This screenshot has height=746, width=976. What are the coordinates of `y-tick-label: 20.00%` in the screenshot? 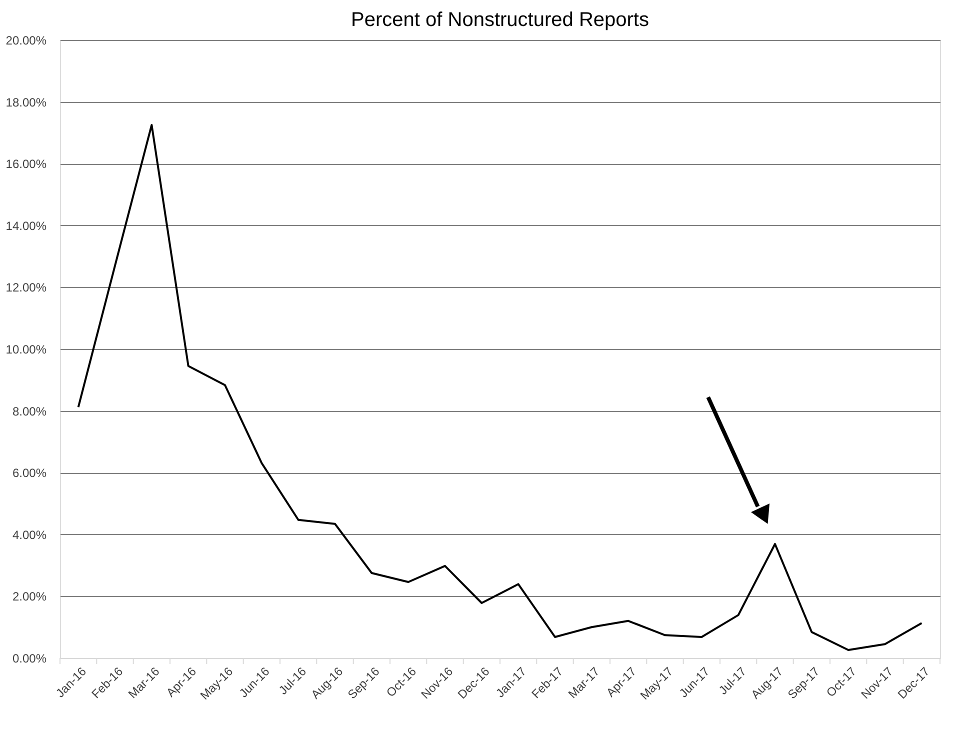 It's located at (26, 41).